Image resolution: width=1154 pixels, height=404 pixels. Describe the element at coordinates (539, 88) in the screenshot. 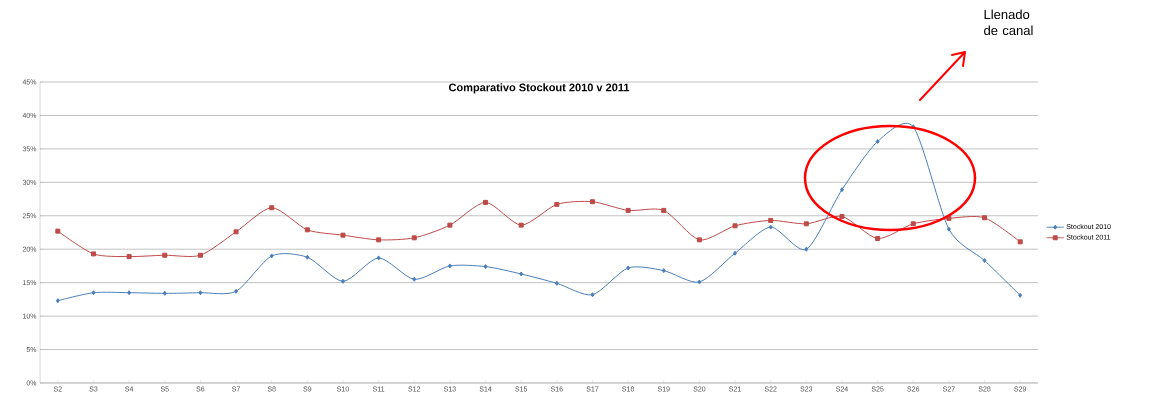

I see `chart-title: Comparativo Stockout 2010 v 2011` at that location.